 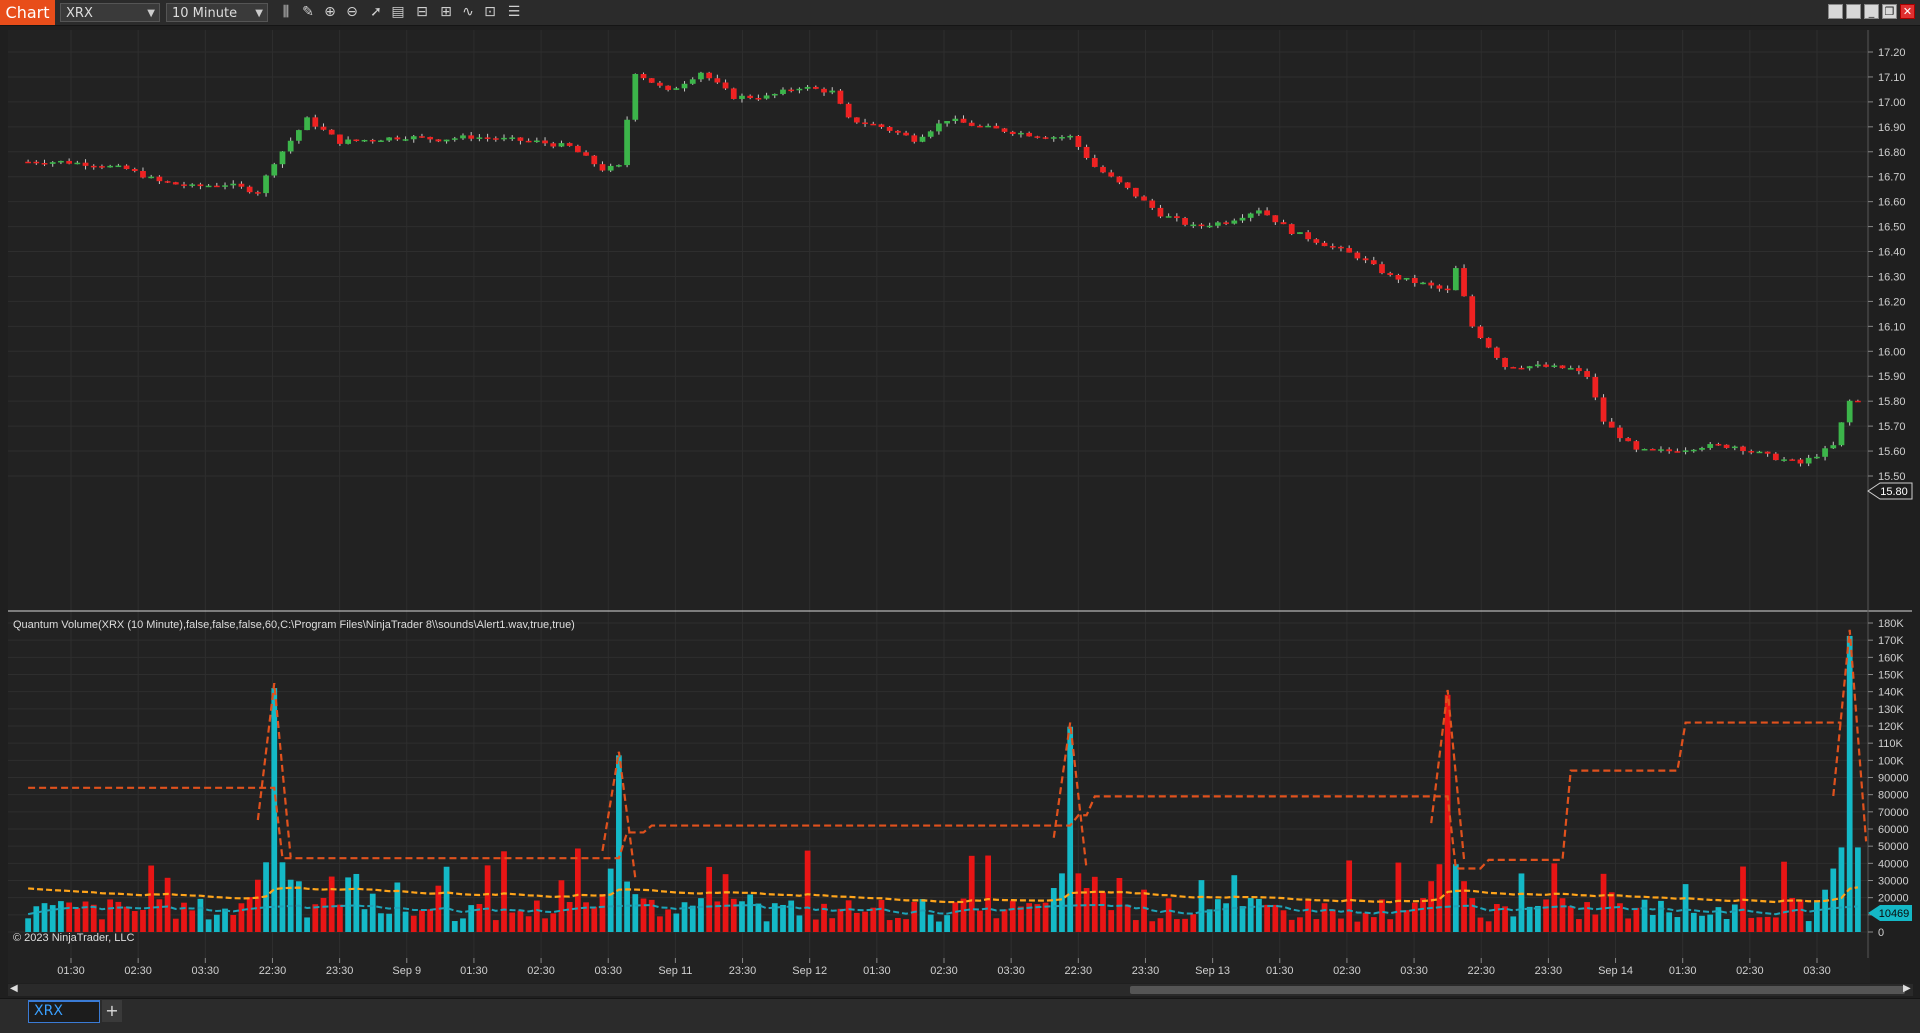 What do you see at coordinates (398, 12) in the screenshot?
I see `data-box-icon: ▤` at bounding box center [398, 12].